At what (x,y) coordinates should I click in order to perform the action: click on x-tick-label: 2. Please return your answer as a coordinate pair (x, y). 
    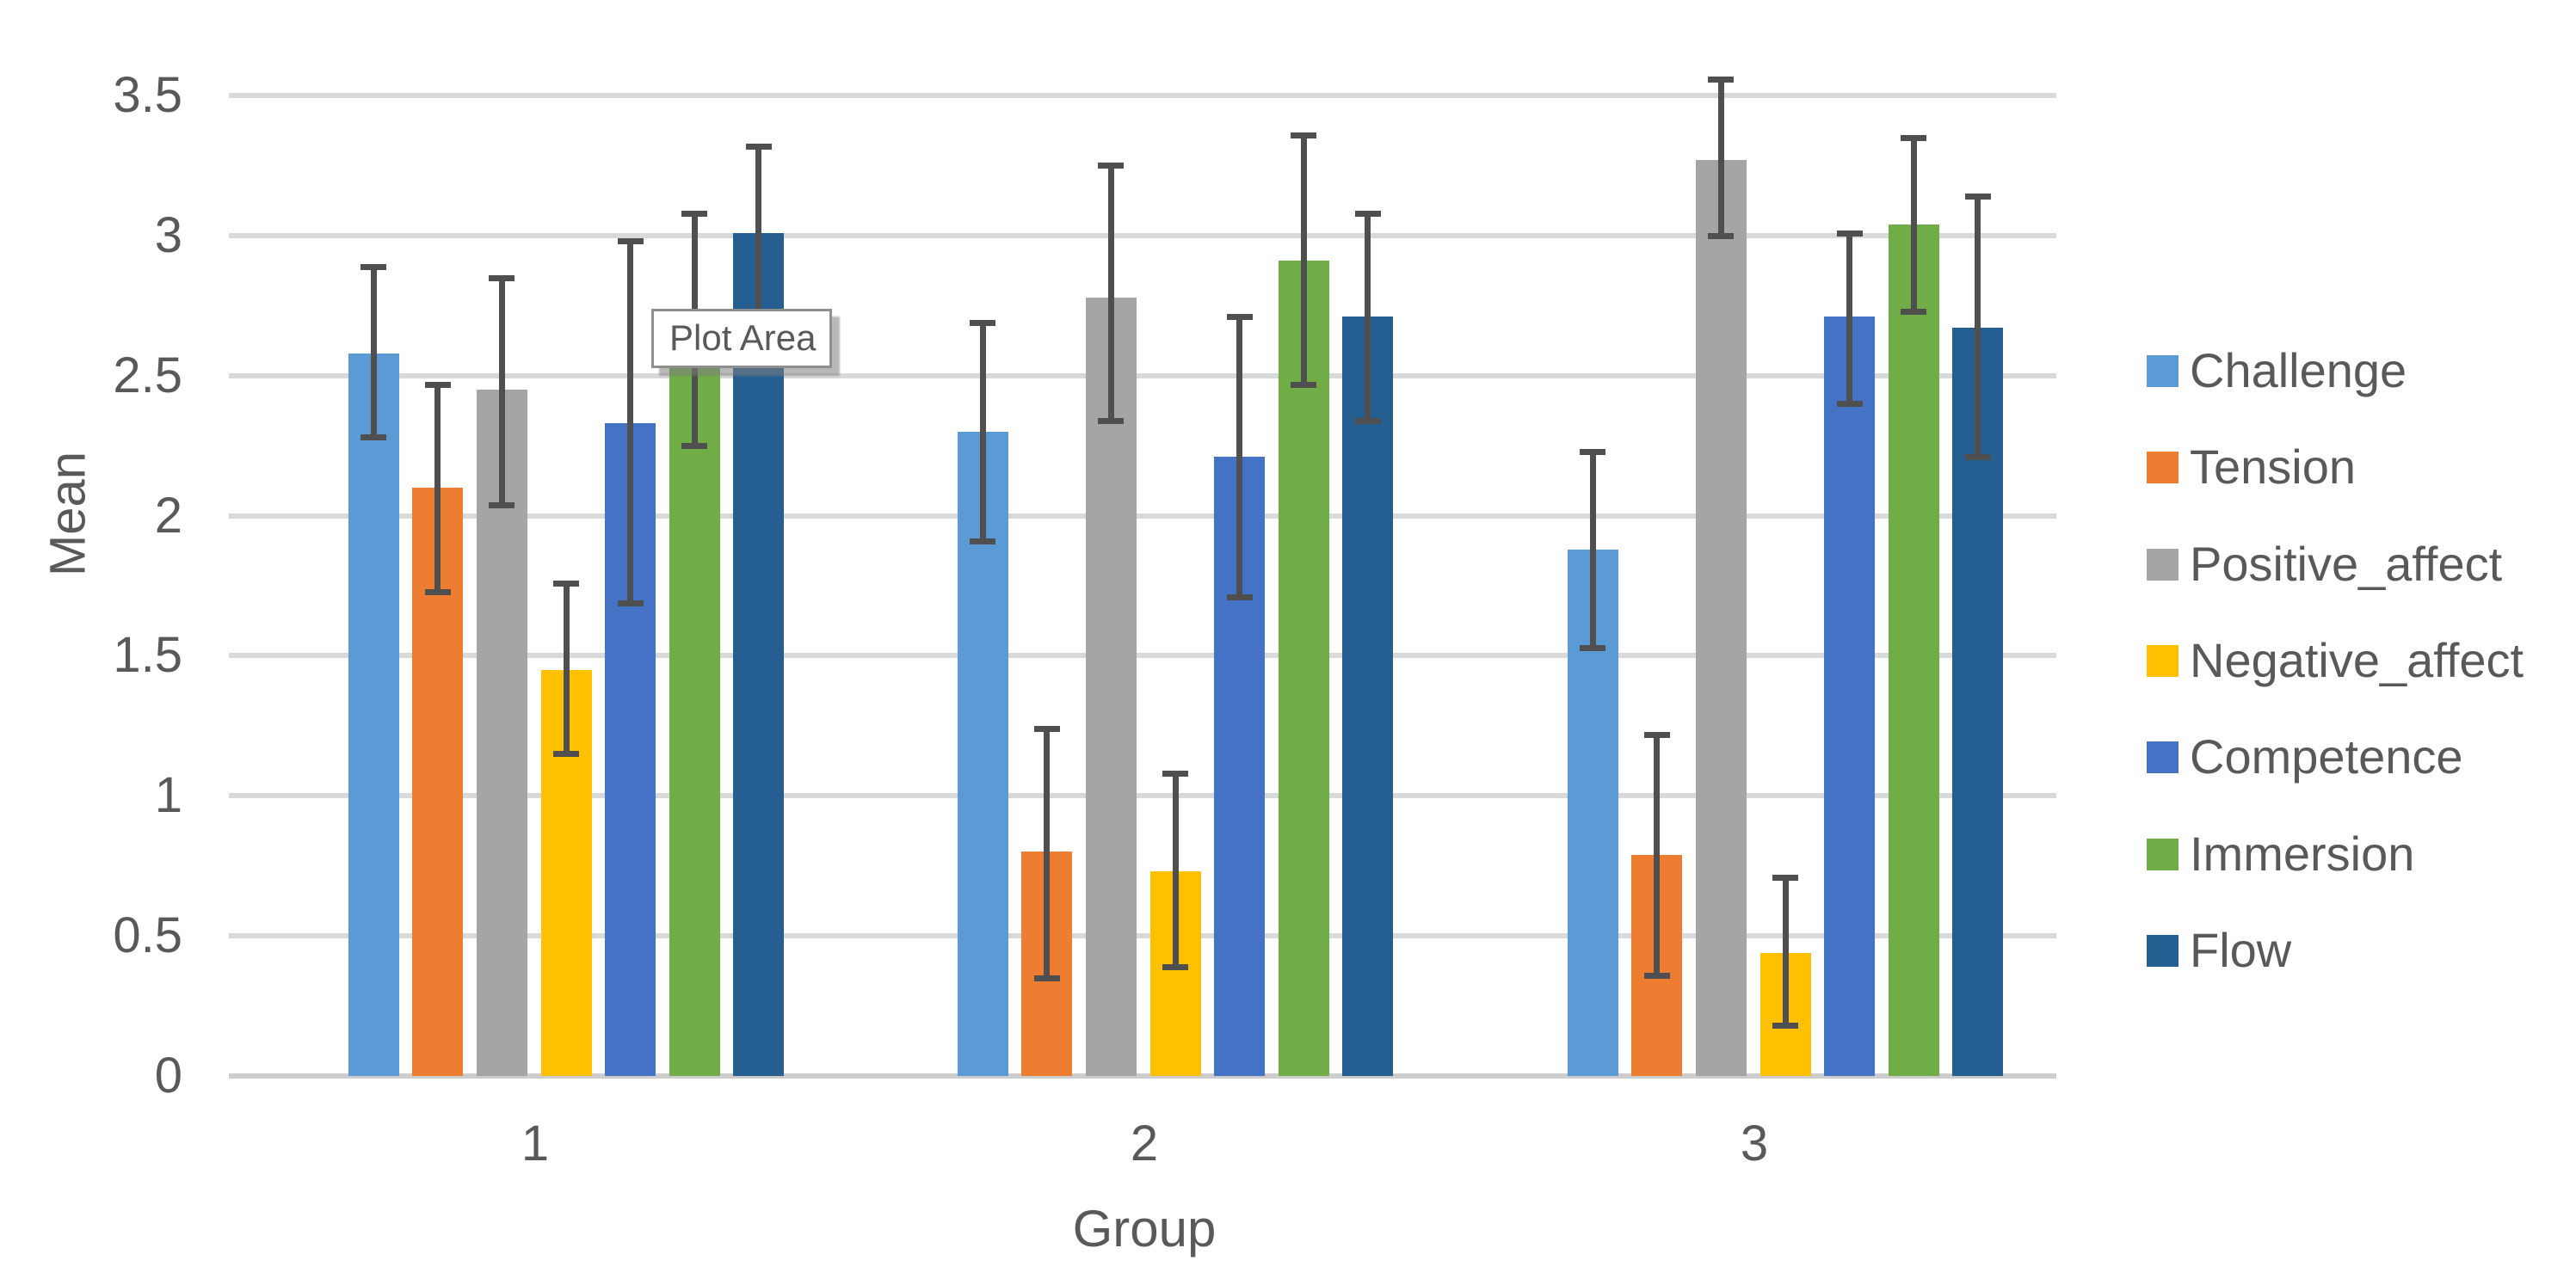
    Looking at the image, I should click on (1144, 1144).